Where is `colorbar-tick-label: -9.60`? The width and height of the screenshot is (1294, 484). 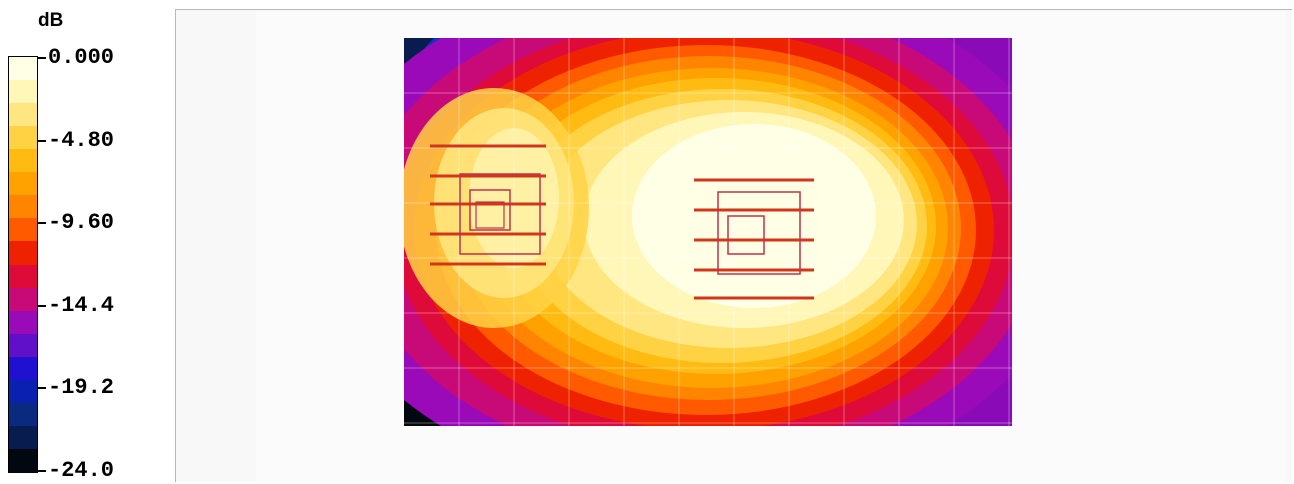 colorbar-tick-label: -9.60 is located at coordinates (81, 223).